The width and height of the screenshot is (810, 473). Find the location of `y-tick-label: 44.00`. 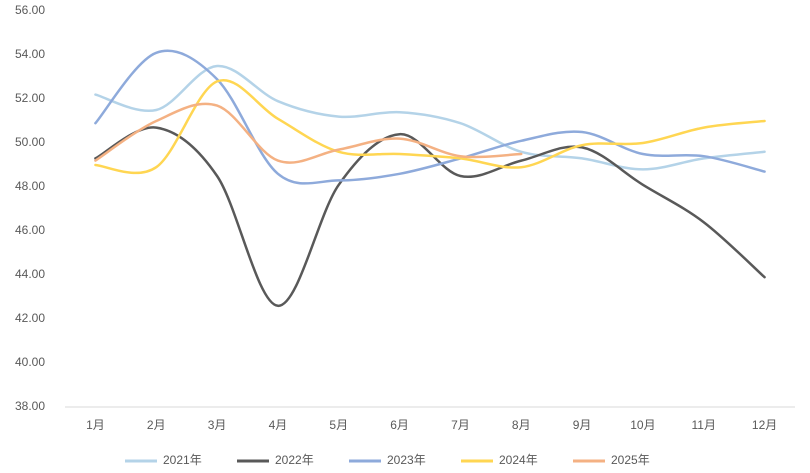

y-tick-label: 44.00 is located at coordinates (30, 274).